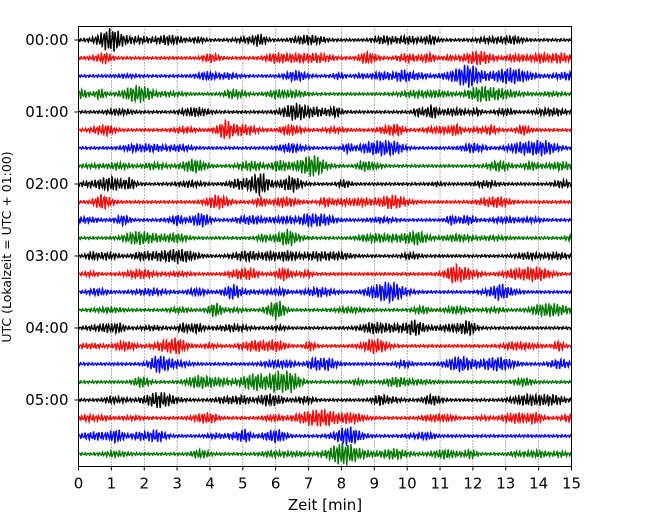 Image resolution: width=650 pixels, height=520 pixels. Describe the element at coordinates (407, 484) in the screenshot. I see `x-tick-label: 10` at that location.